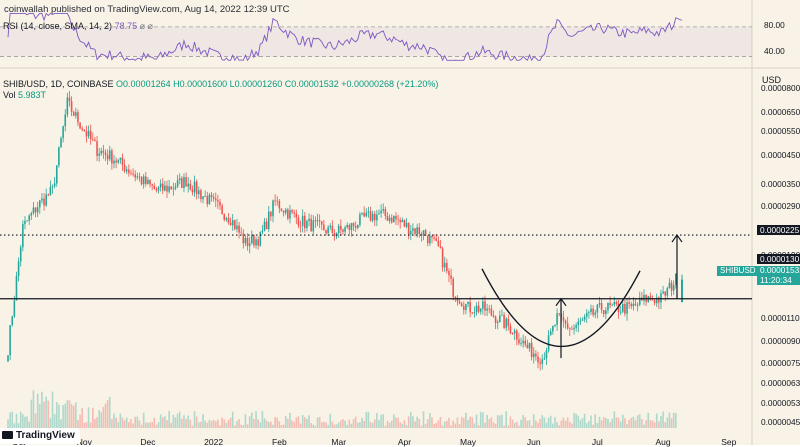 The image size is (800, 447). Describe the element at coordinates (146, 26) in the screenshot. I see `eye-icon: ⌀ ⌀` at that location.